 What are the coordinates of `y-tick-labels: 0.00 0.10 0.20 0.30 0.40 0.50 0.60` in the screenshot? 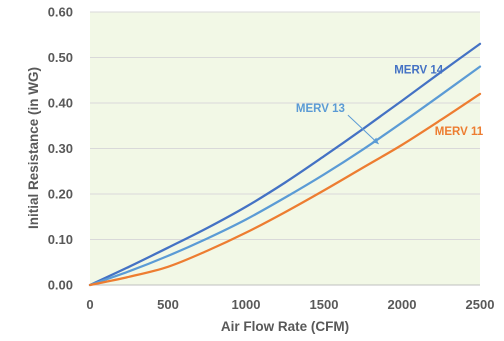 It's located at (60, 149).